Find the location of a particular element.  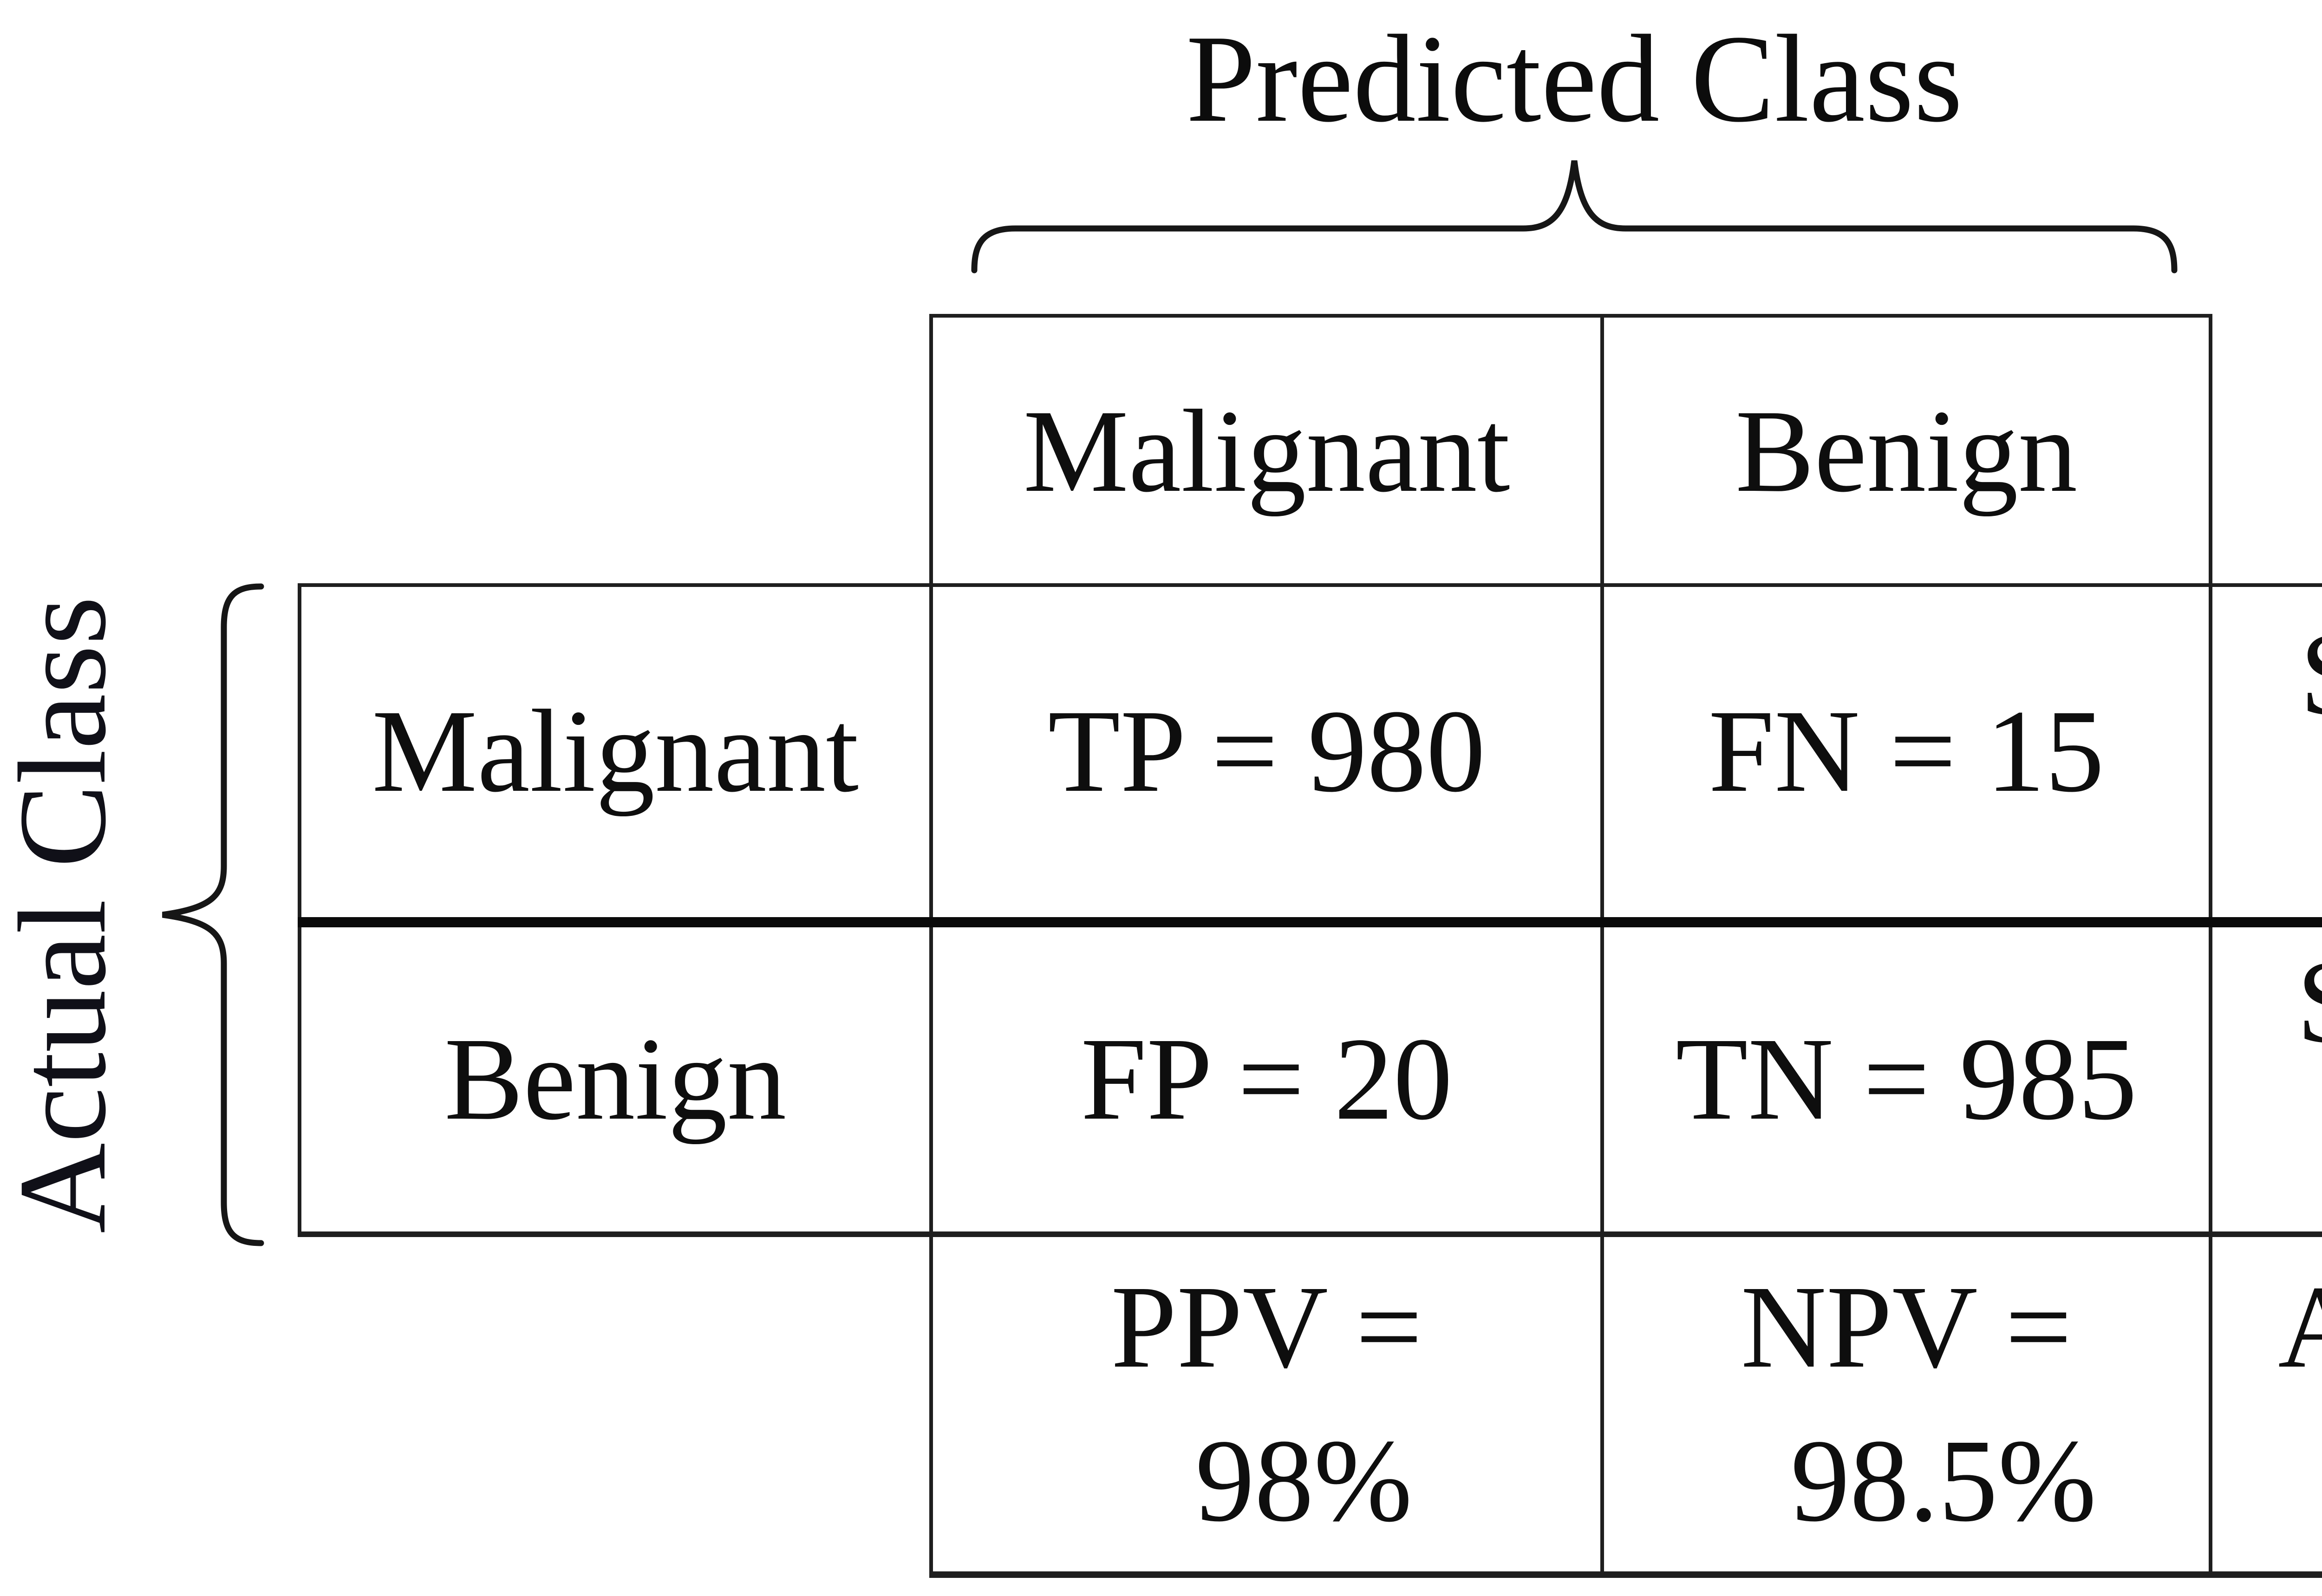

row-label-benign: Benign is located at coordinates (615, 1079).